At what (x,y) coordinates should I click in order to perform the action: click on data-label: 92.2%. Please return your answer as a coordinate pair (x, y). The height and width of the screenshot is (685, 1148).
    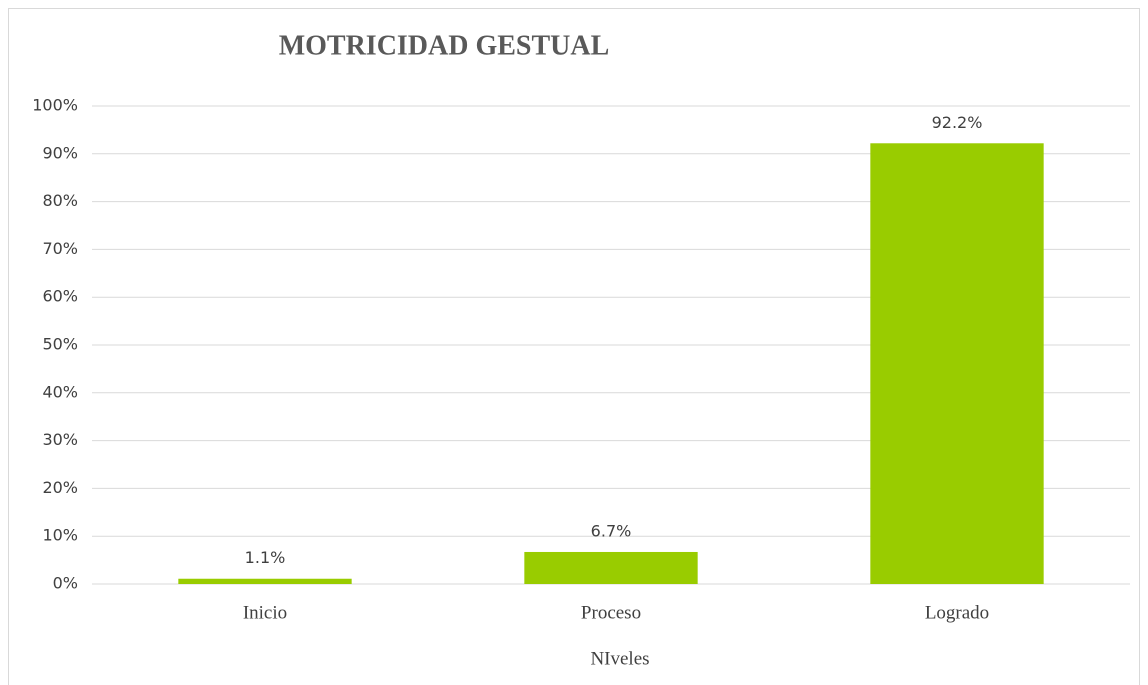
    Looking at the image, I should click on (957, 122).